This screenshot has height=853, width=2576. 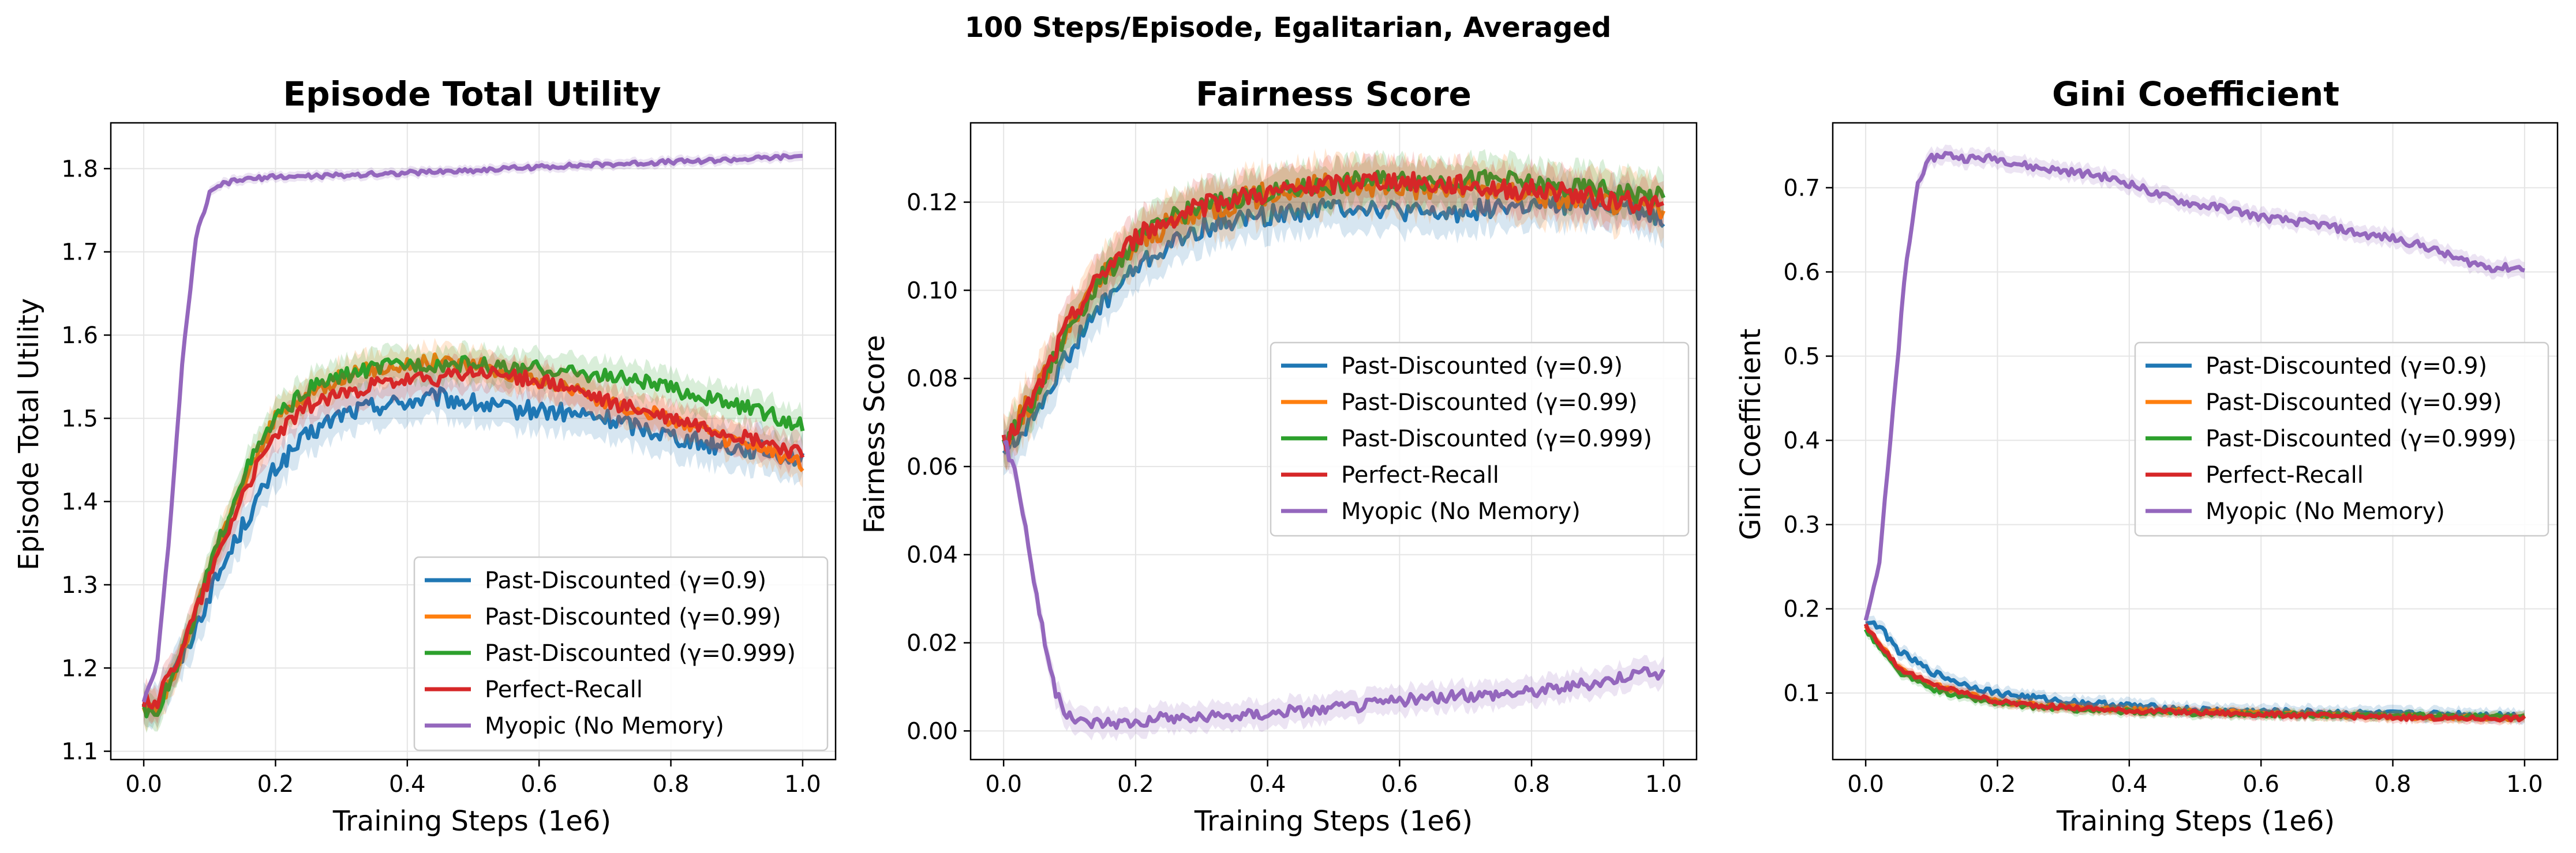 I want to click on y-tick-label: 1.3, so click(x=79, y=585).